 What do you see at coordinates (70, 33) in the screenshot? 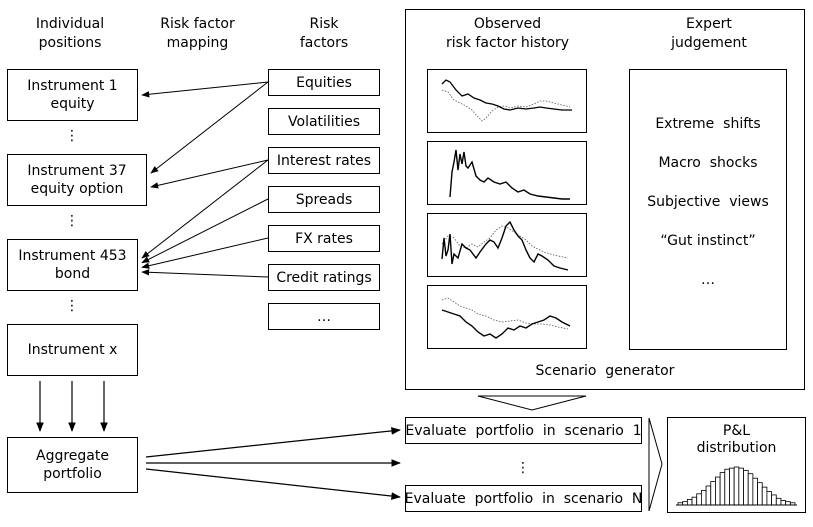
I see `positions-heading: Individual positions` at bounding box center [70, 33].